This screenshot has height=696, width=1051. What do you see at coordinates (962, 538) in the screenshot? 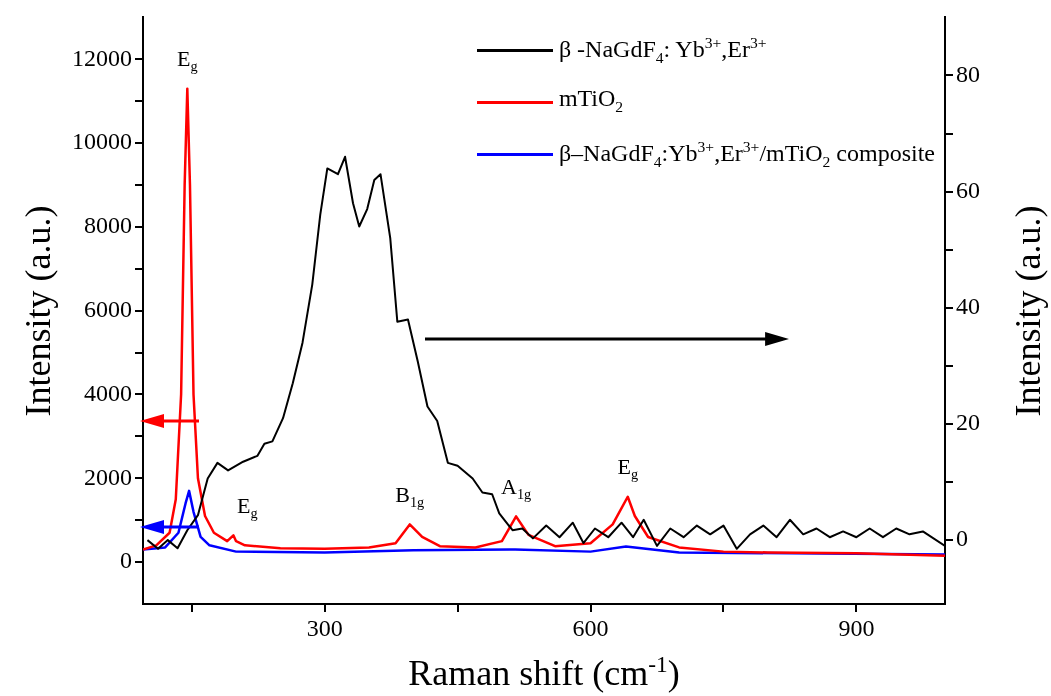
I see `y2-tick-label: 0` at bounding box center [962, 538].